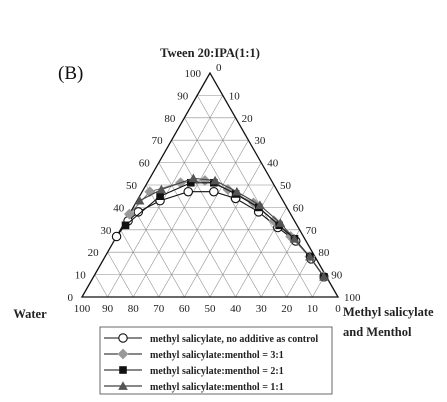  I want to click on series-group, so click(231, 227).